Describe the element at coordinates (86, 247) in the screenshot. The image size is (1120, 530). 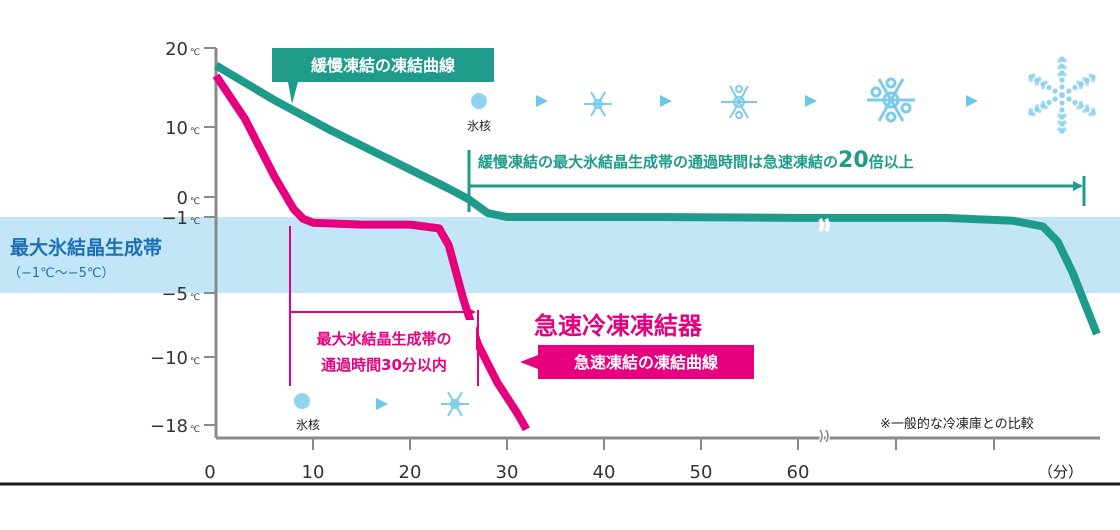
I see `band-label: 最大氷結晶生成帯` at that location.